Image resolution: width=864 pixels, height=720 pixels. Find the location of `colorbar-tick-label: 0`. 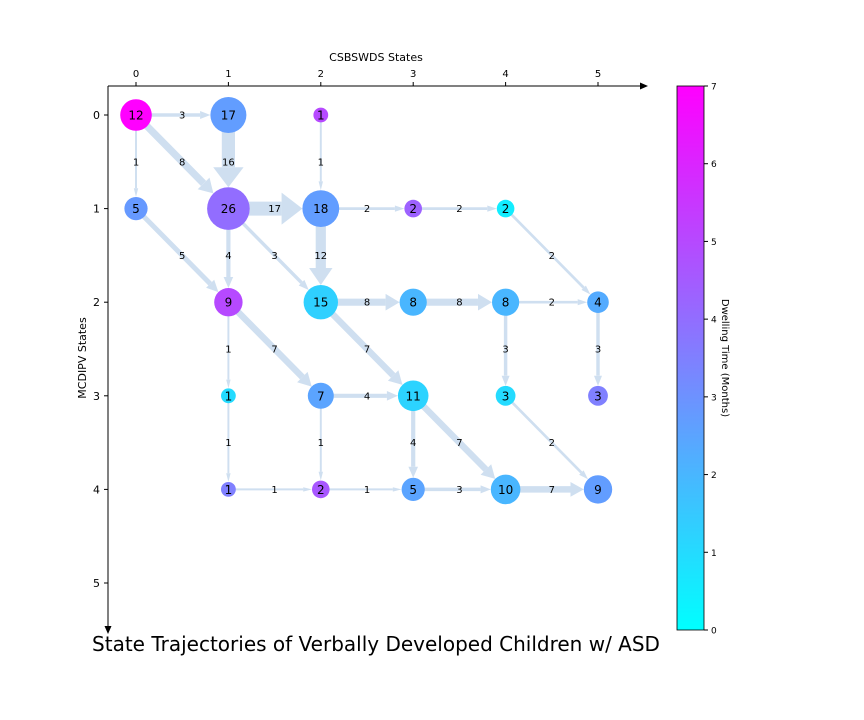

colorbar-tick-label: 0 is located at coordinates (714, 632).